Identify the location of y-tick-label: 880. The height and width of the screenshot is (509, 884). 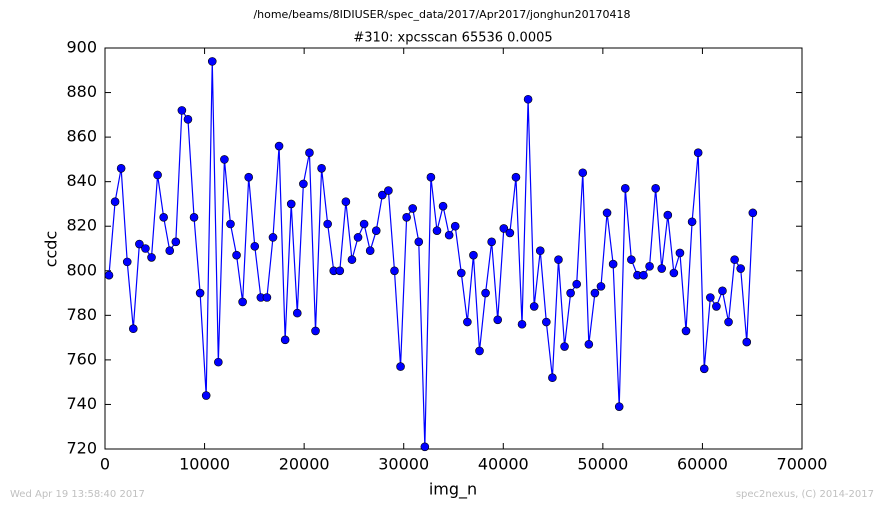
(81, 91).